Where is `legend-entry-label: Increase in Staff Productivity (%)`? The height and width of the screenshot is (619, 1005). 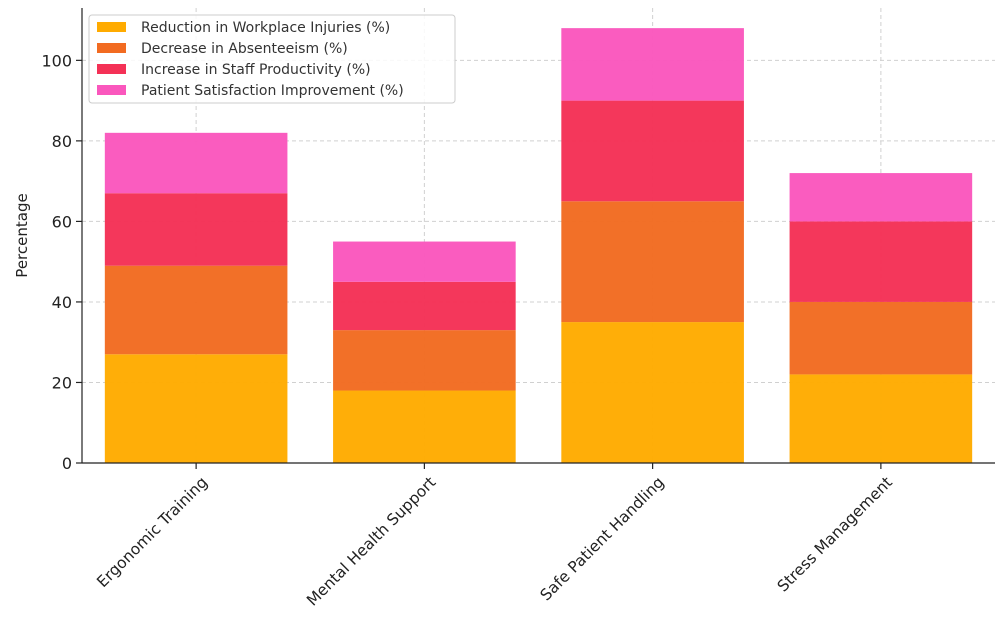 legend-entry-label: Increase in Staff Productivity (%) is located at coordinates (256, 70).